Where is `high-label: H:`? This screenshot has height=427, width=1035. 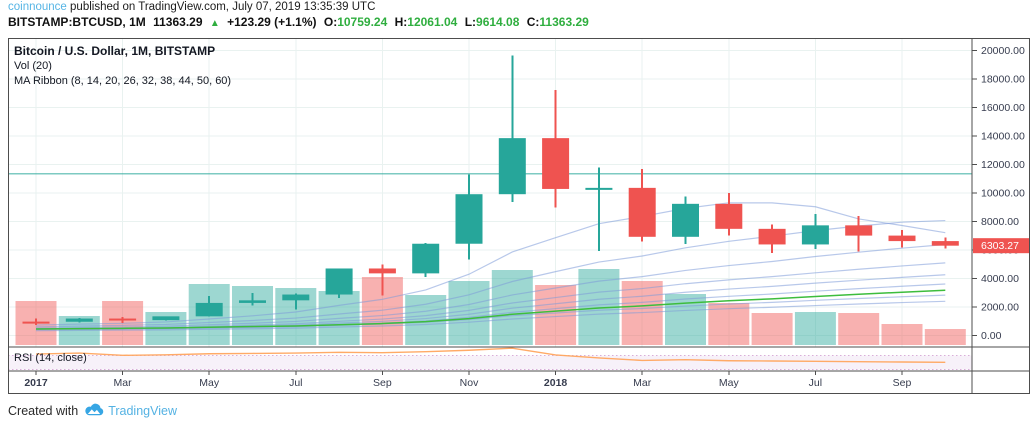 high-label: H: is located at coordinates (401, 22).